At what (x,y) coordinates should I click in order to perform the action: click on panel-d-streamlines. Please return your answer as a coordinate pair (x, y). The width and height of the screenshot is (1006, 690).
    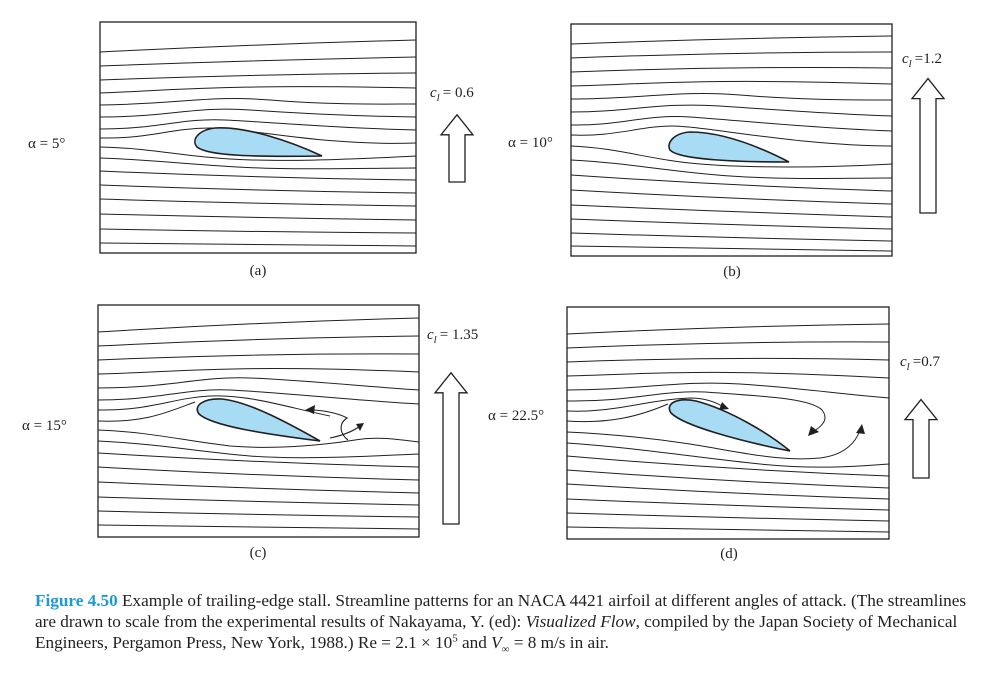
    Looking at the image, I should click on (728, 428).